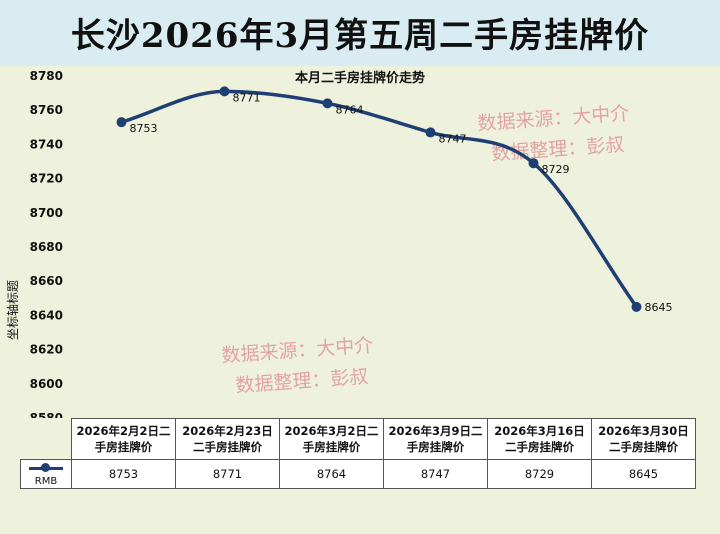  Describe the element at coordinates (46, 315) in the screenshot. I see `y-tick-label: 8640` at that location.